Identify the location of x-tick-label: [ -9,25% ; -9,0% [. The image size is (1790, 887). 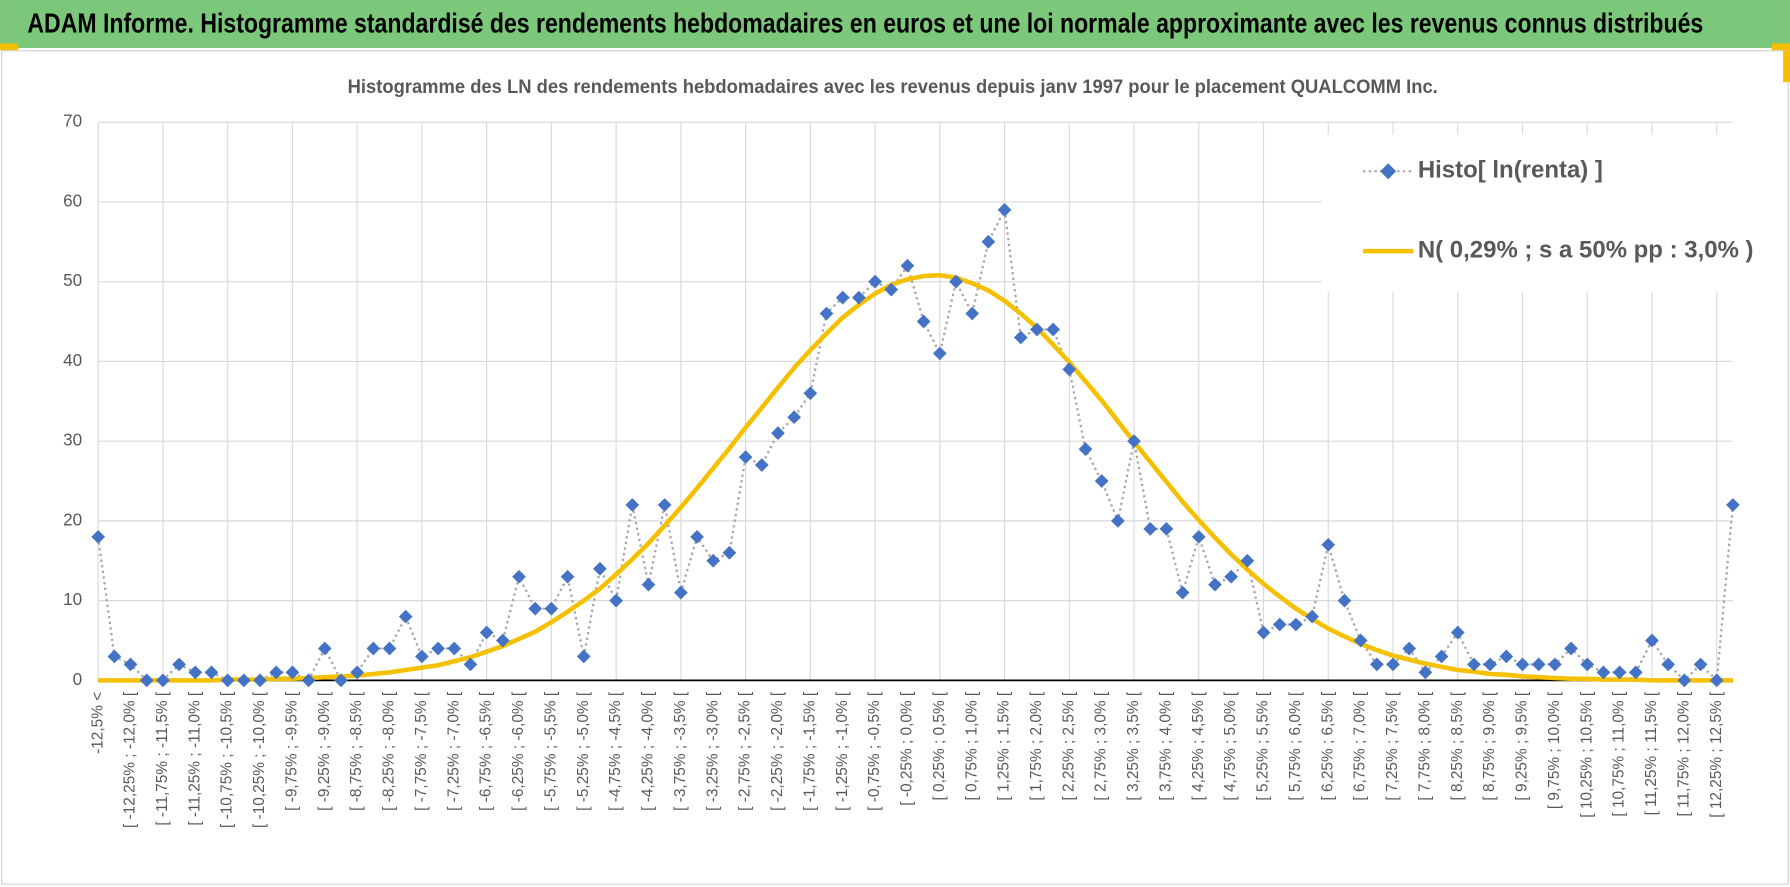
(324, 751).